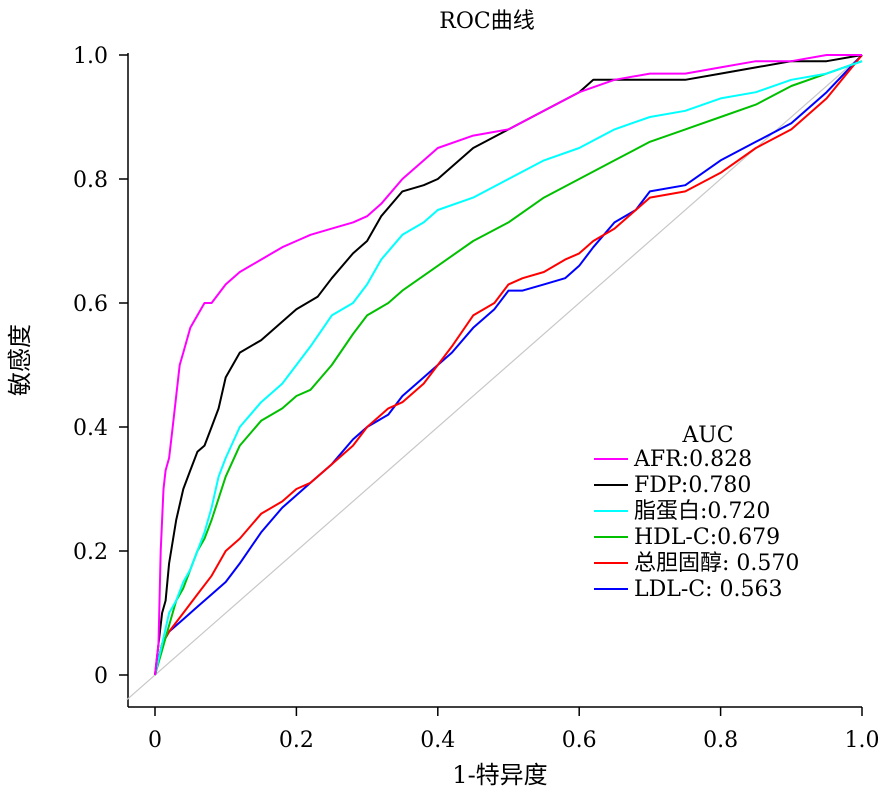 This screenshot has height=798, width=886. I want to click on x-tick-label: 0.4, so click(437, 740).